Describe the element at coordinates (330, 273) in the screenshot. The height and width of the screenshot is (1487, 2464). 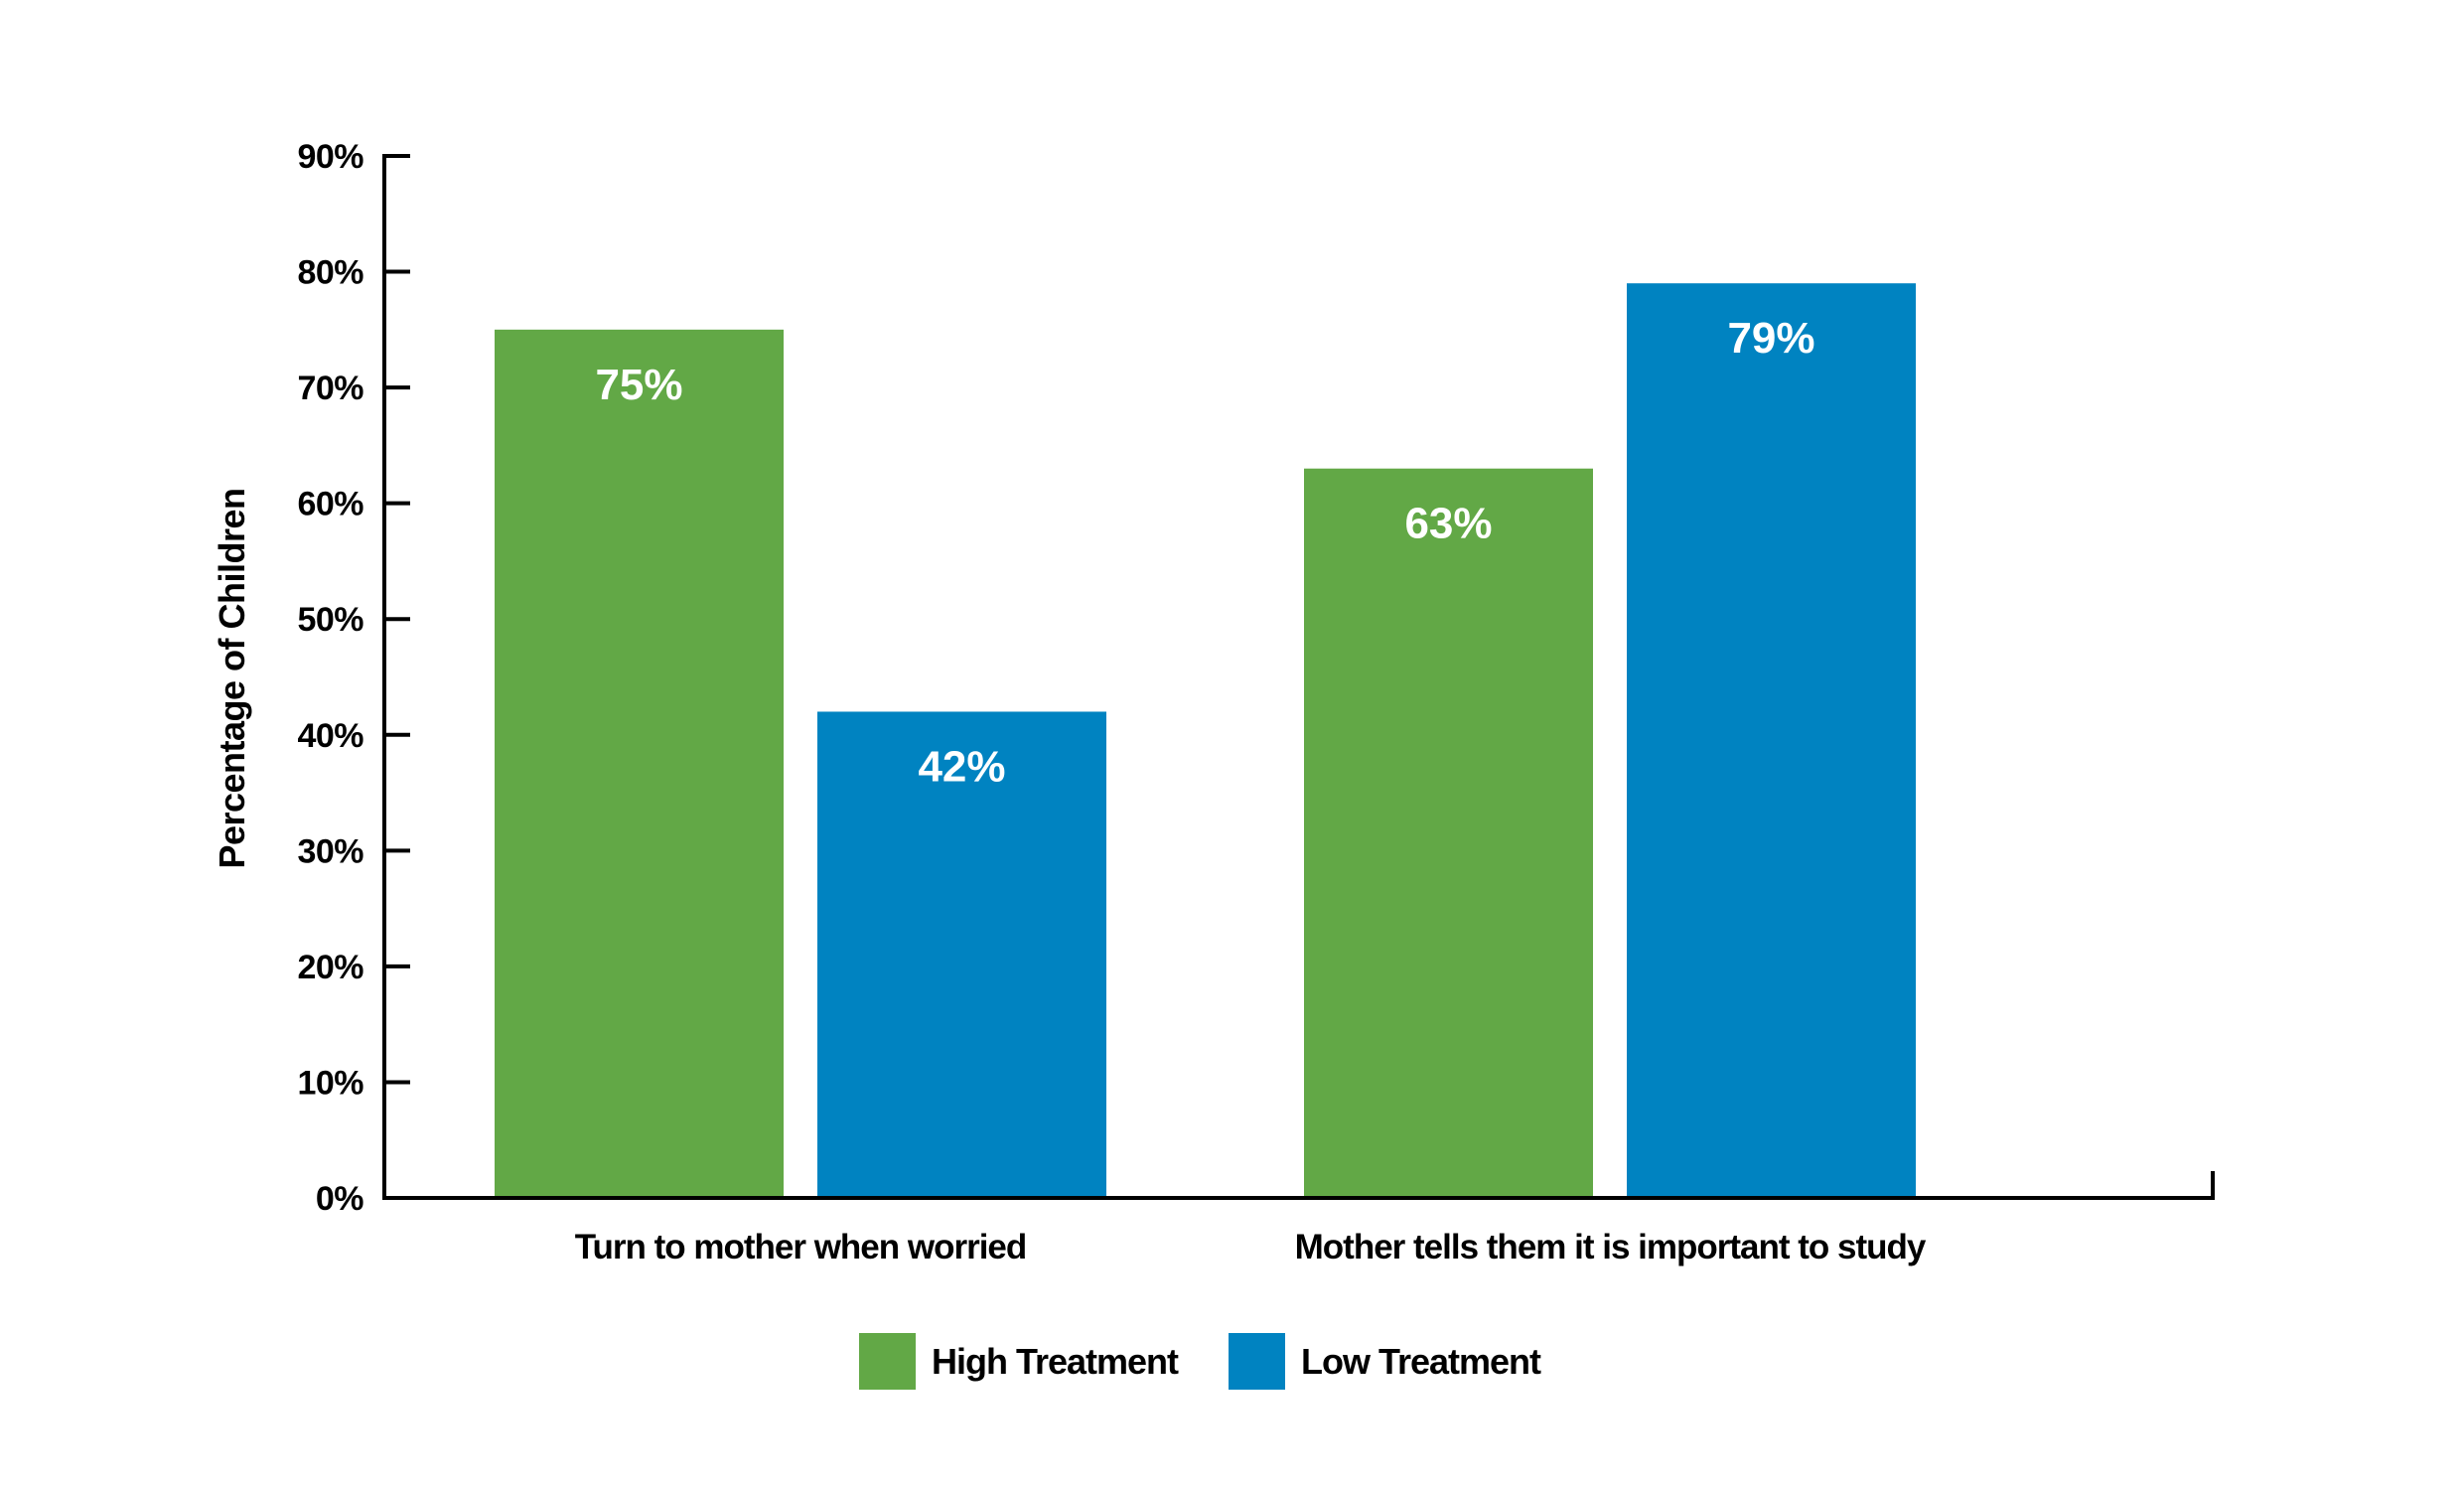
I see `y-tick-label: 80%` at that location.